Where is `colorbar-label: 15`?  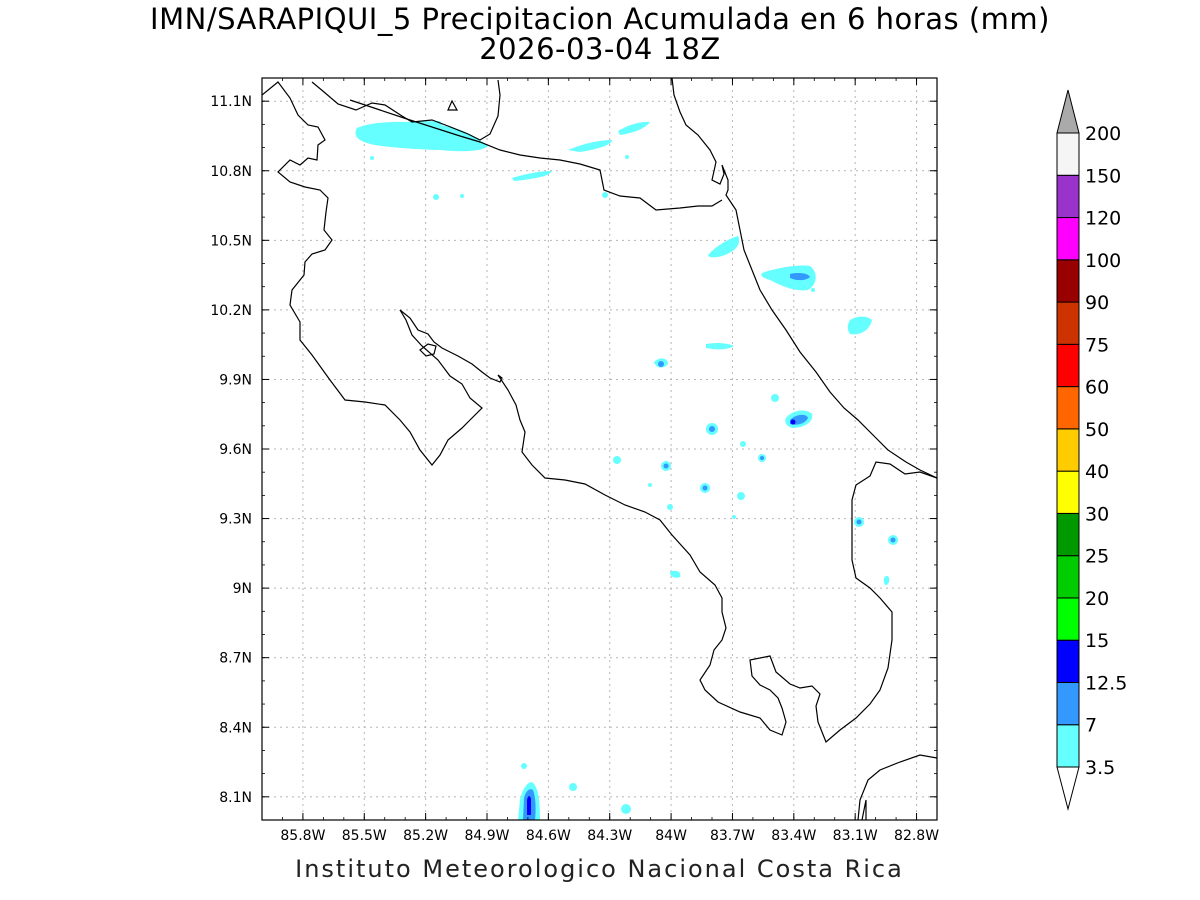 colorbar-label: 15 is located at coordinates (1097, 641).